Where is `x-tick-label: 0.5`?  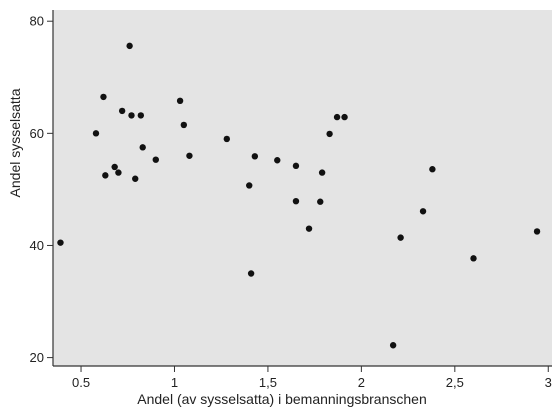
x-tick-label: 0.5 is located at coordinates (81, 382).